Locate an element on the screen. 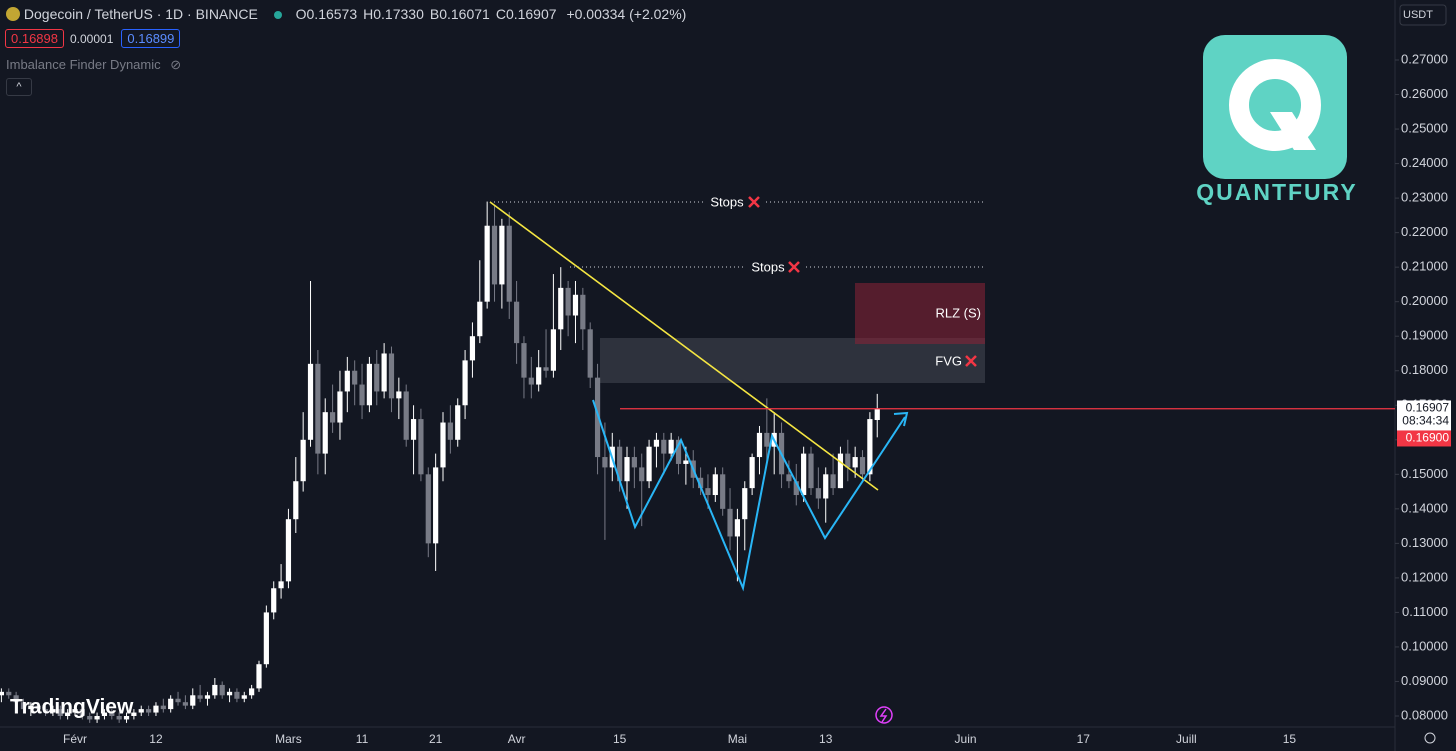  settings-icon is located at coordinates (1430, 738).